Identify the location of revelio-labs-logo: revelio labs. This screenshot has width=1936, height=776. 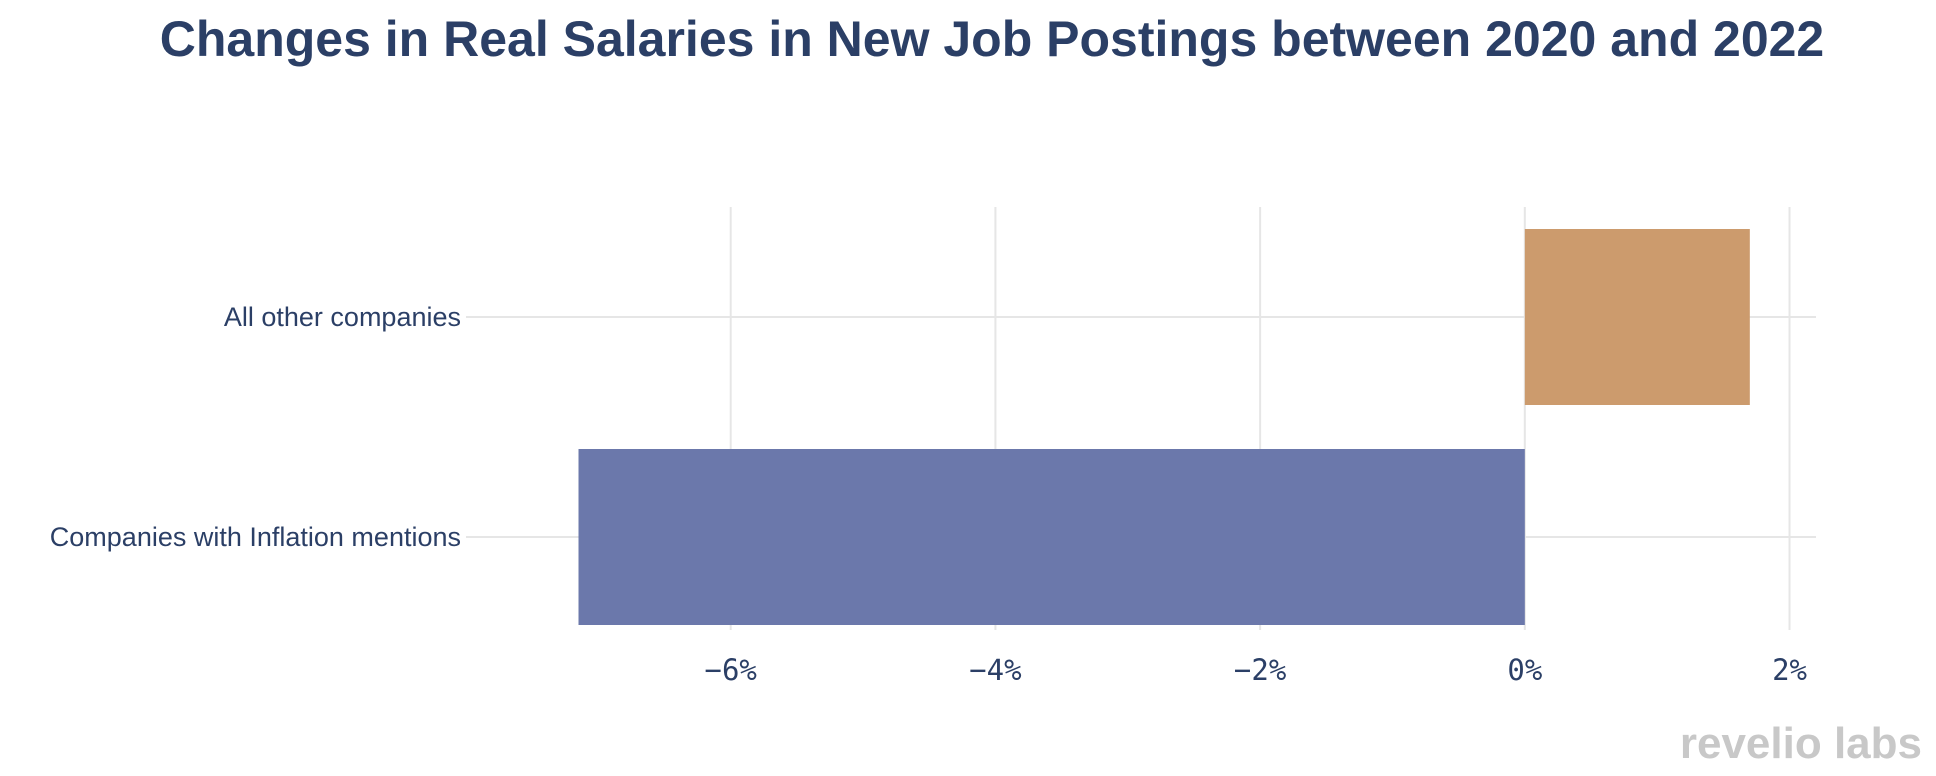
(1801, 743).